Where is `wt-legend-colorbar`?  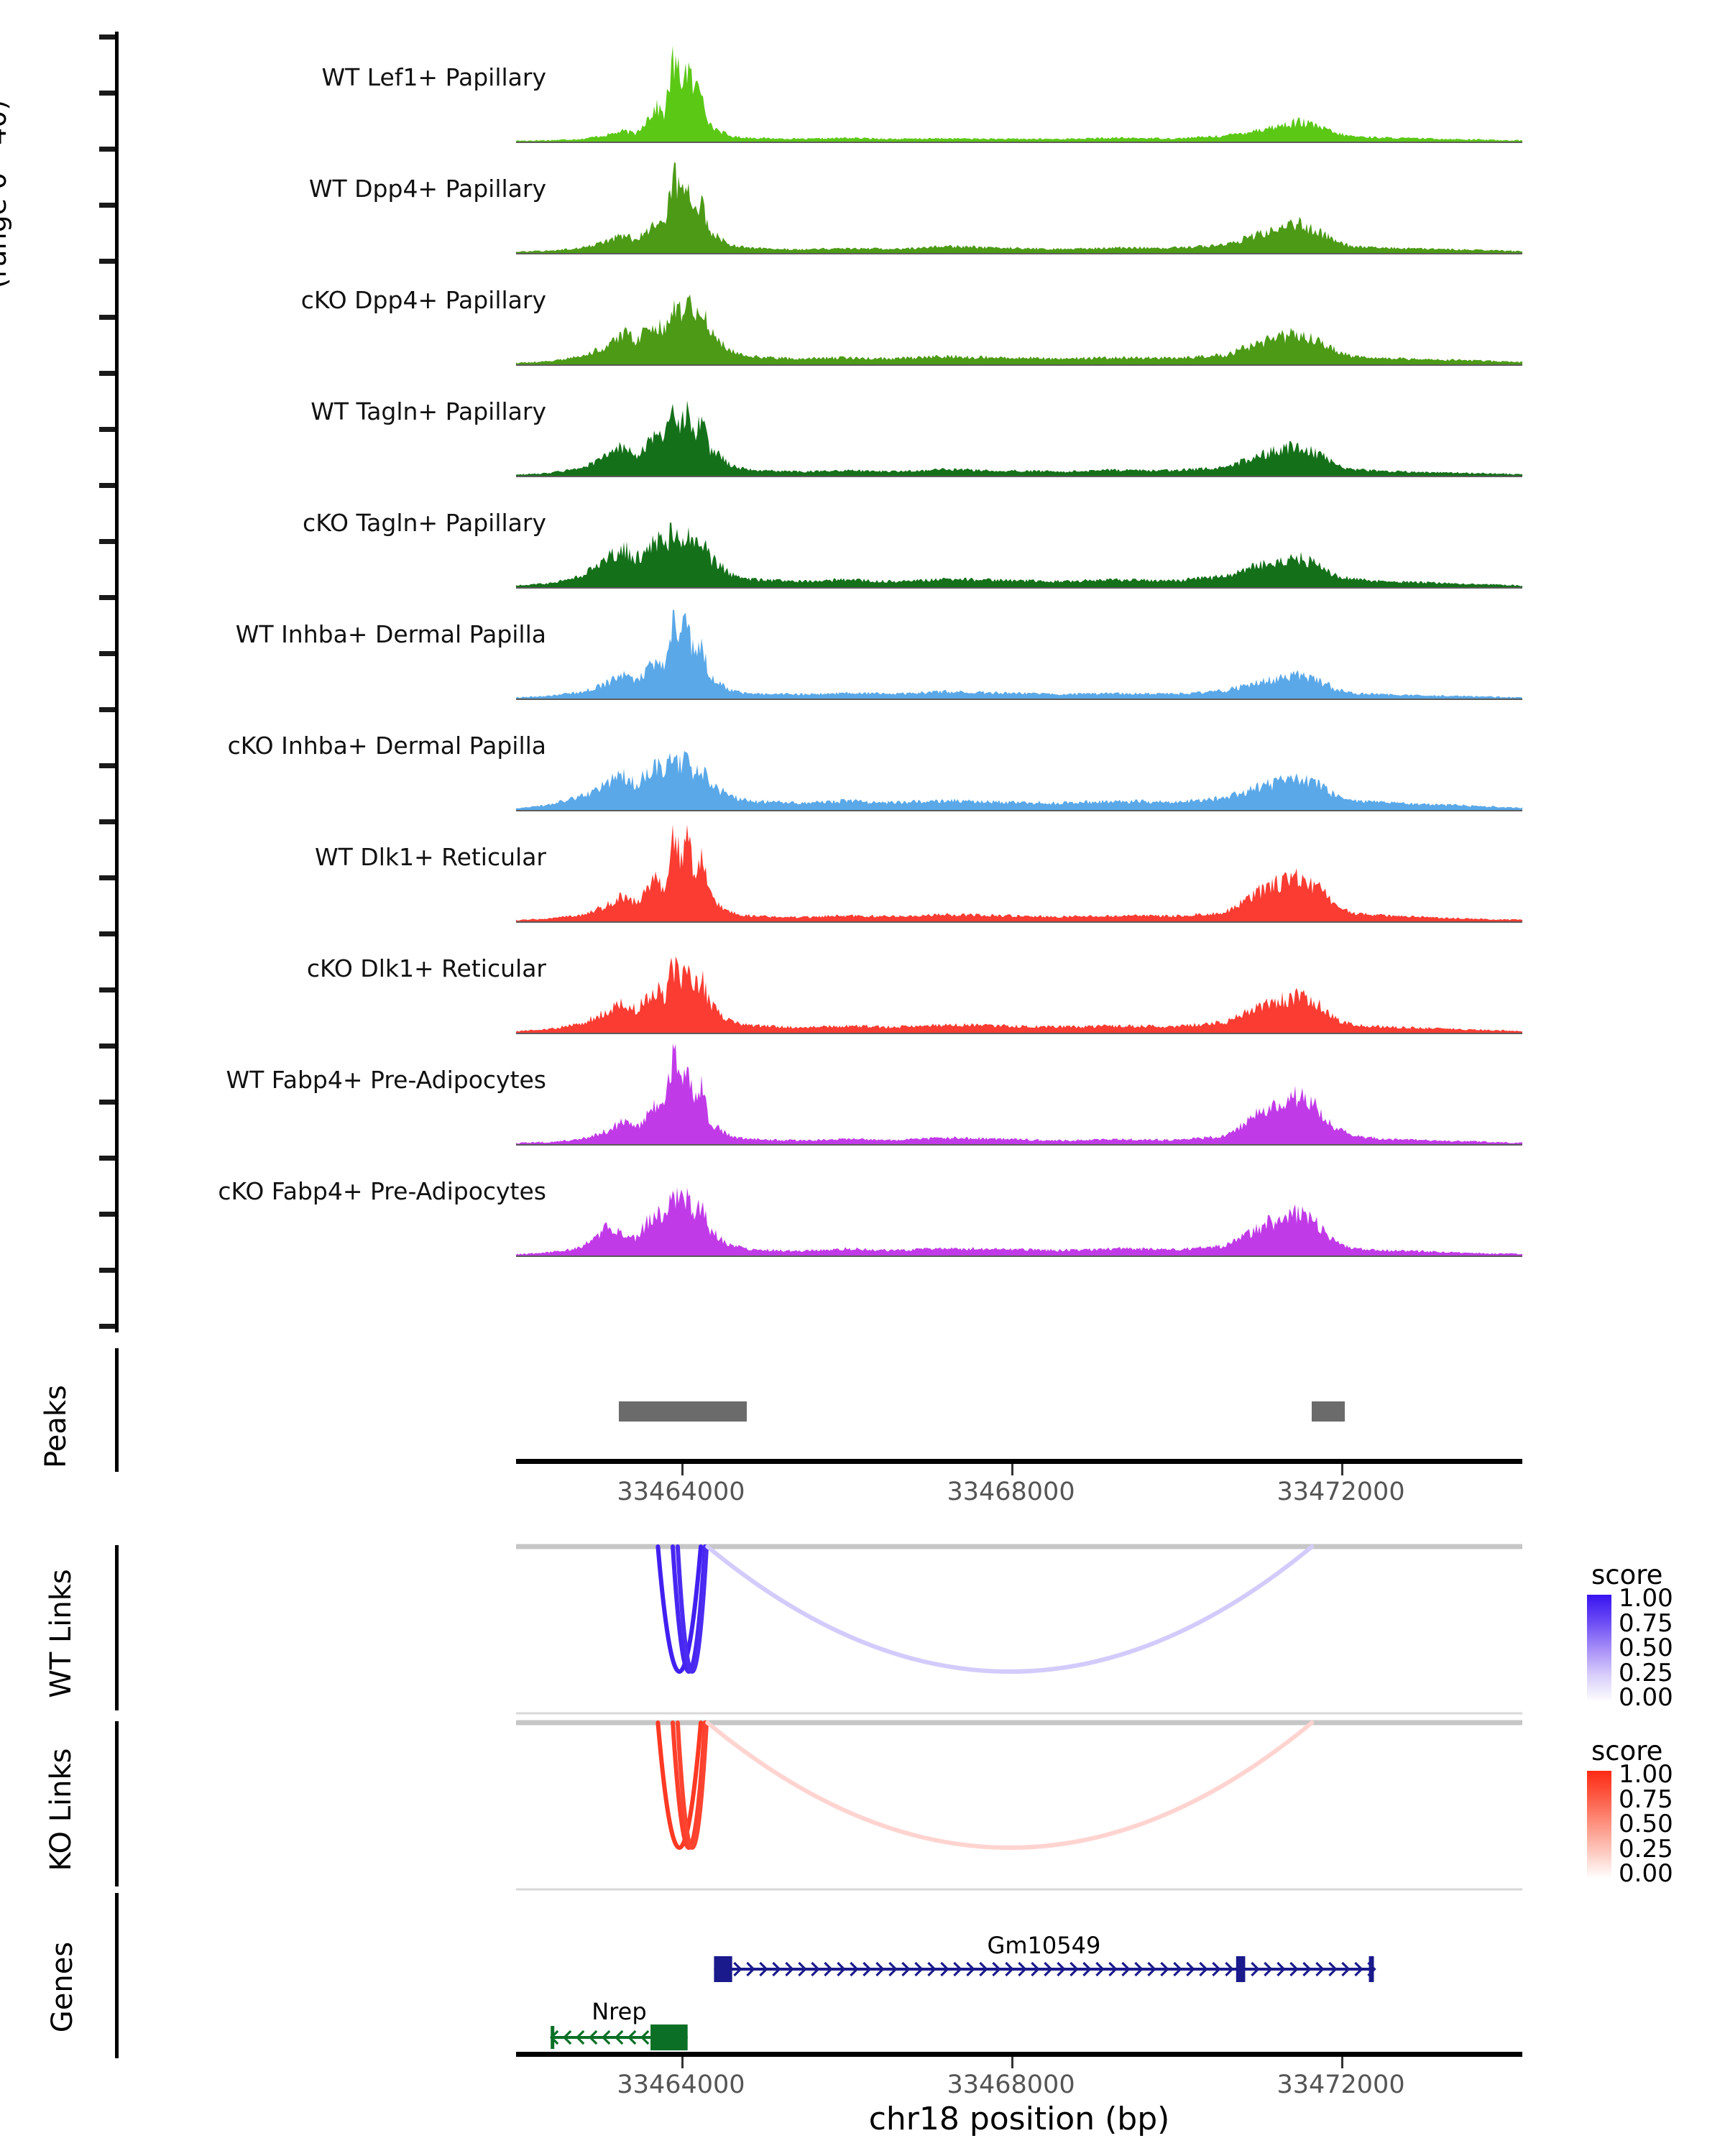 wt-legend-colorbar is located at coordinates (1599, 1649).